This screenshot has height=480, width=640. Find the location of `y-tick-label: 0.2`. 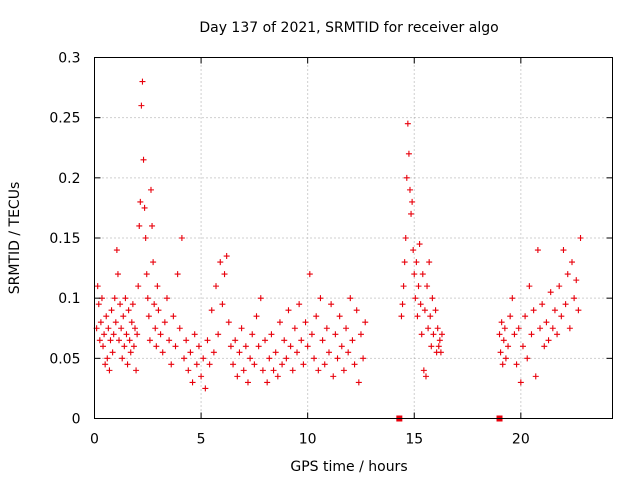

y-tick-label: 0.2 is located at coordinates (69, 179).